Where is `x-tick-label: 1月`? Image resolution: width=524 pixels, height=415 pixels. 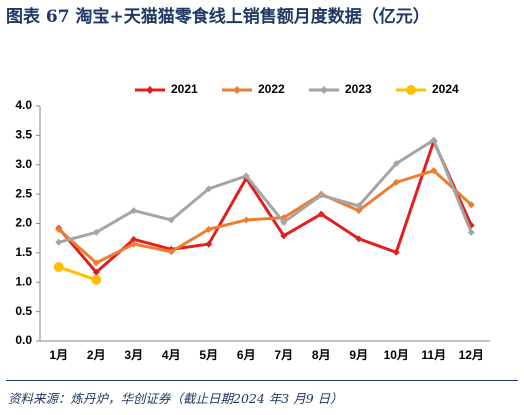 x-tick-label: 1月 is located at coordinates (58, 355).